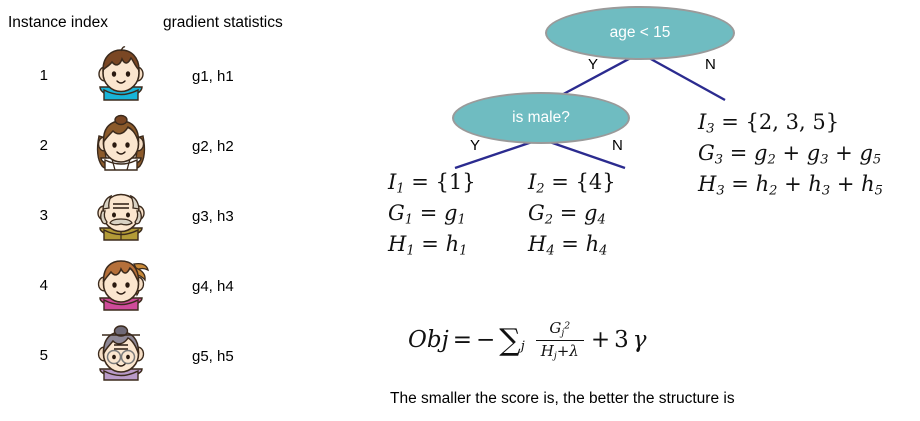  What do you see at coordinates (432, 183) in the screenshot?
I see `leaf-left-line-I: I1 = {1}` at bounding box center [432, 183].